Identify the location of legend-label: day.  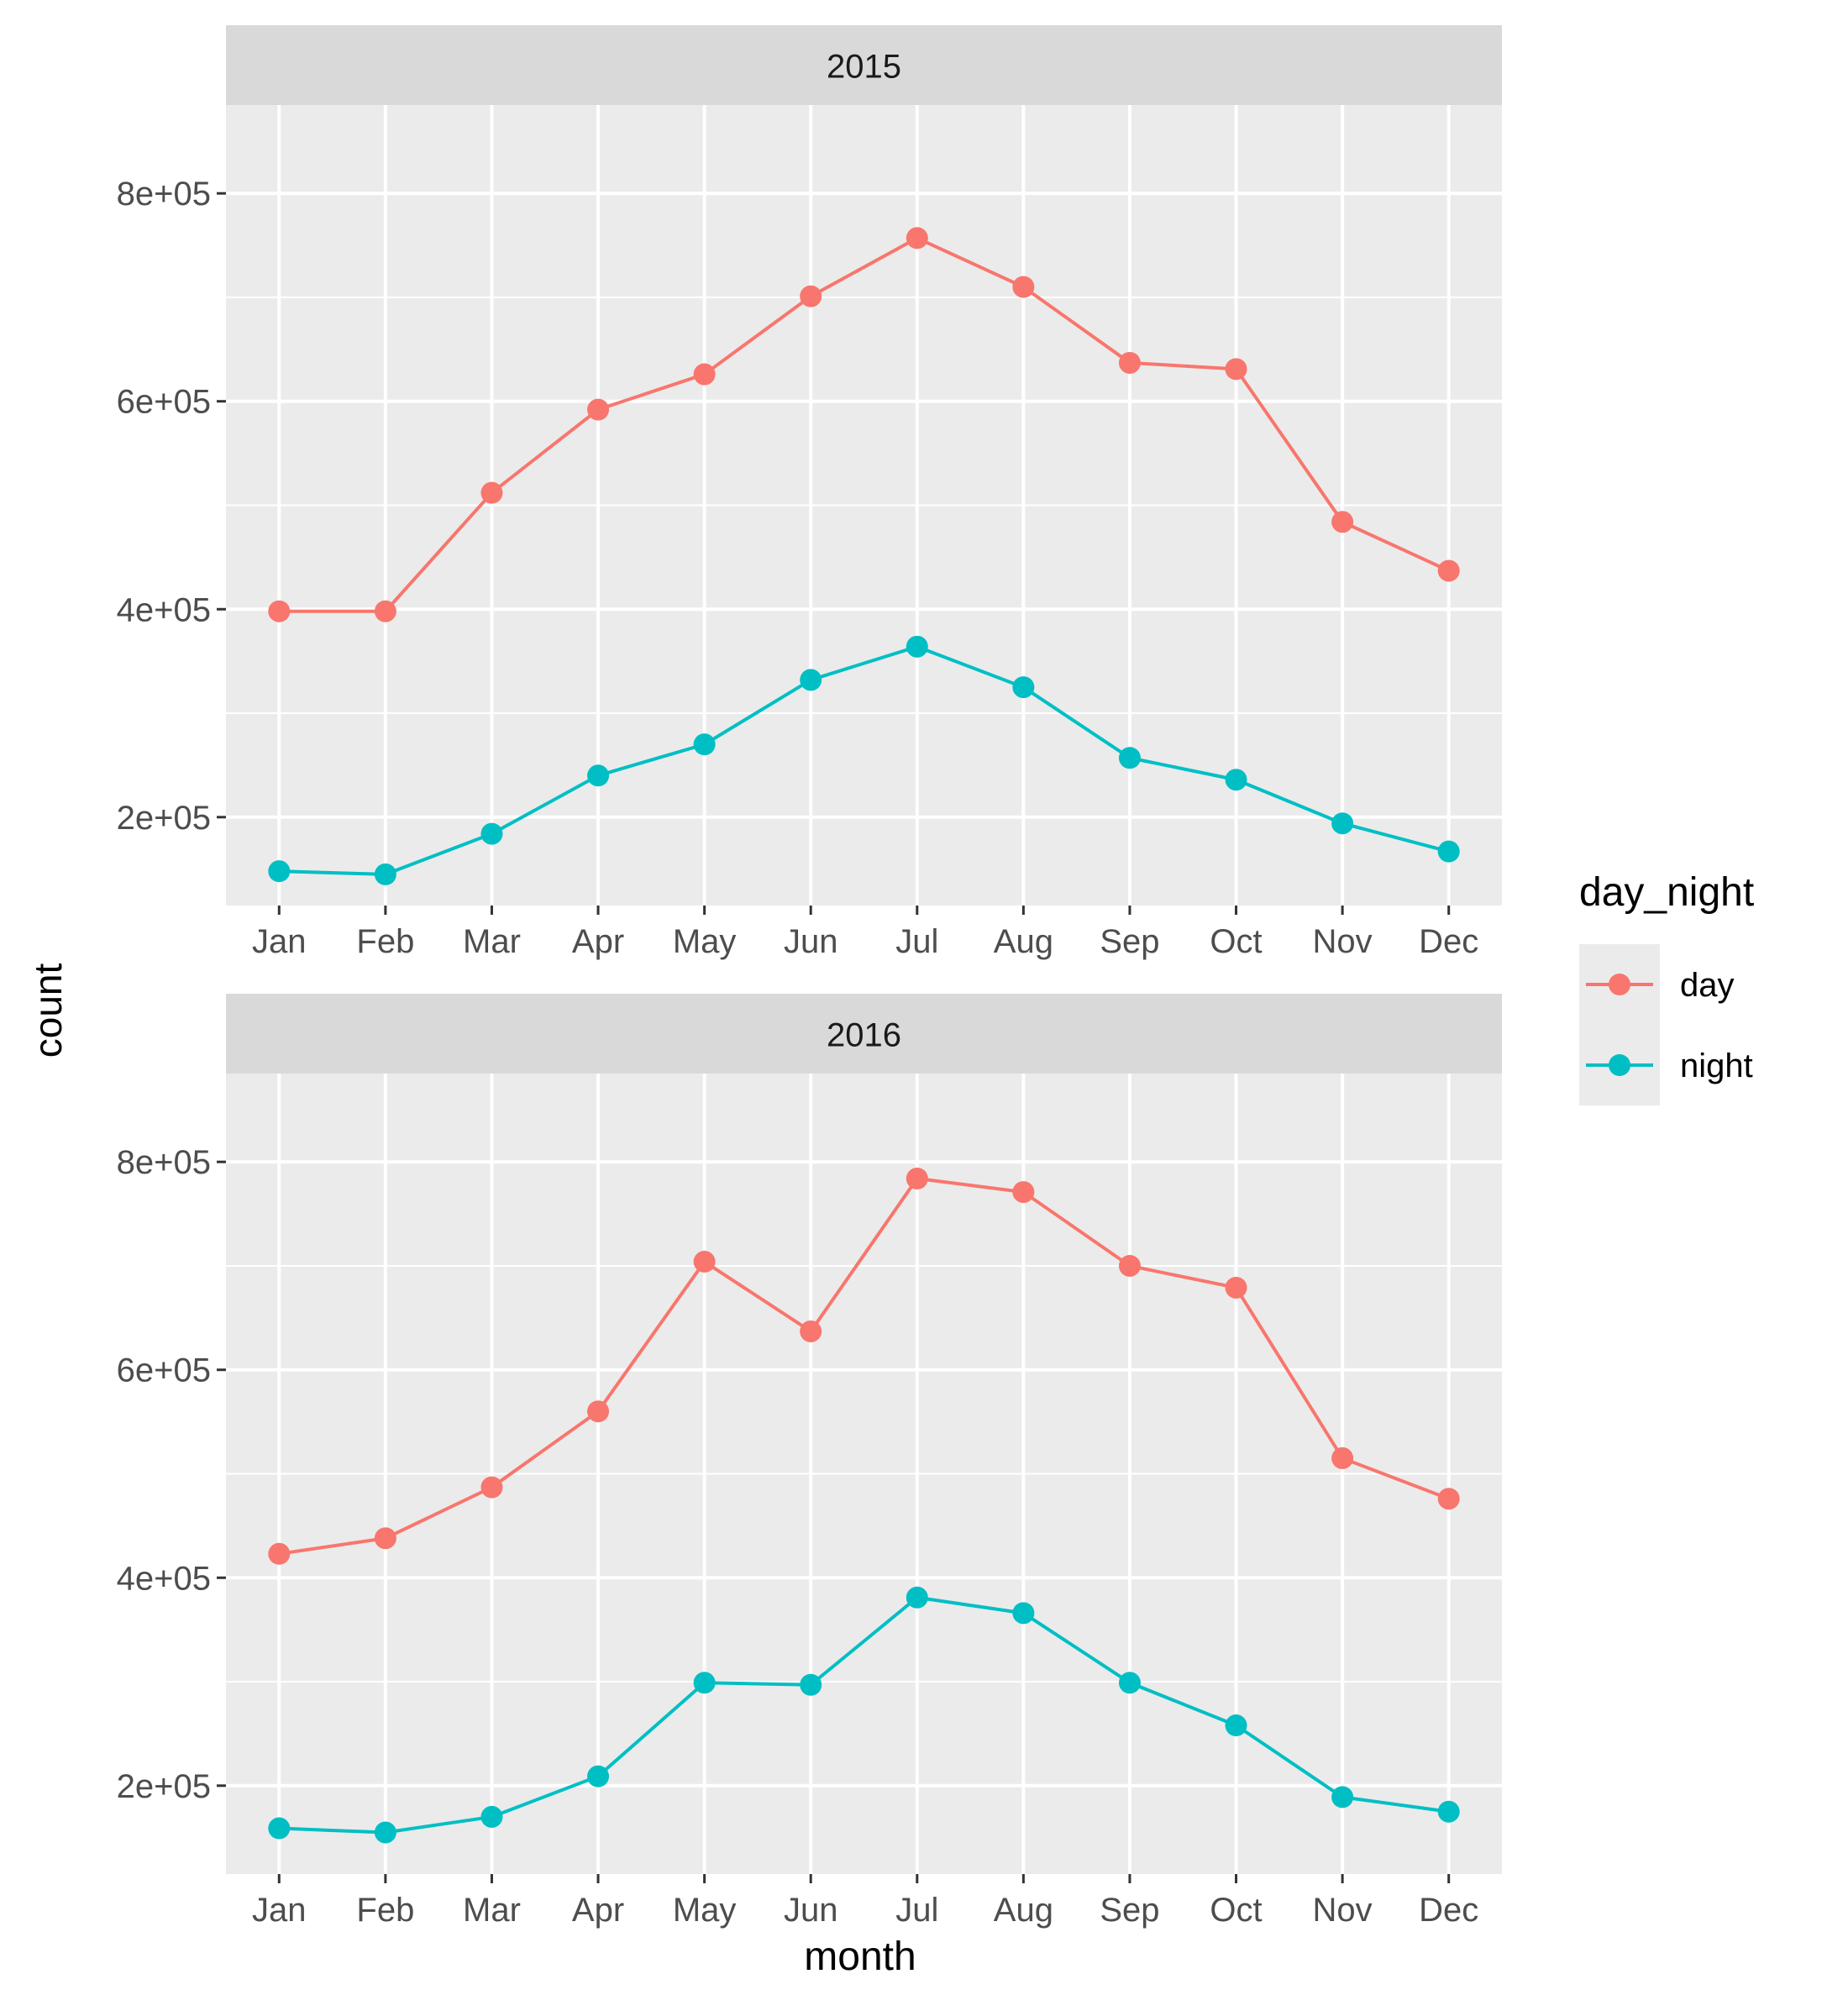
(1707, 985).